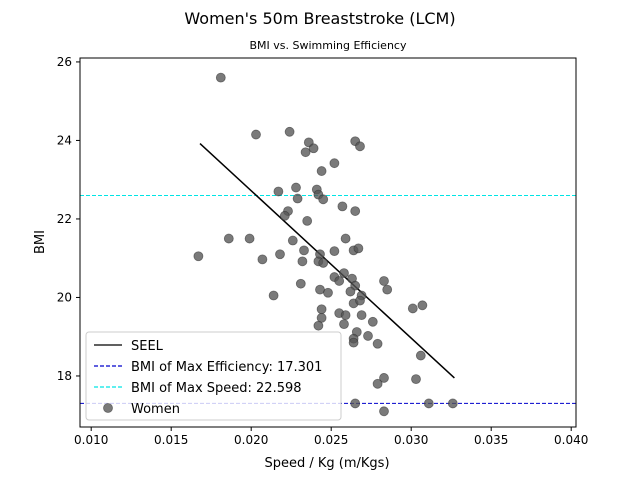 Image resolution: width=640 pixels, height=480 pixels. Describe the element at coordinates (155, 409) in the screenshot. I see `legend-label: Women` at that location.